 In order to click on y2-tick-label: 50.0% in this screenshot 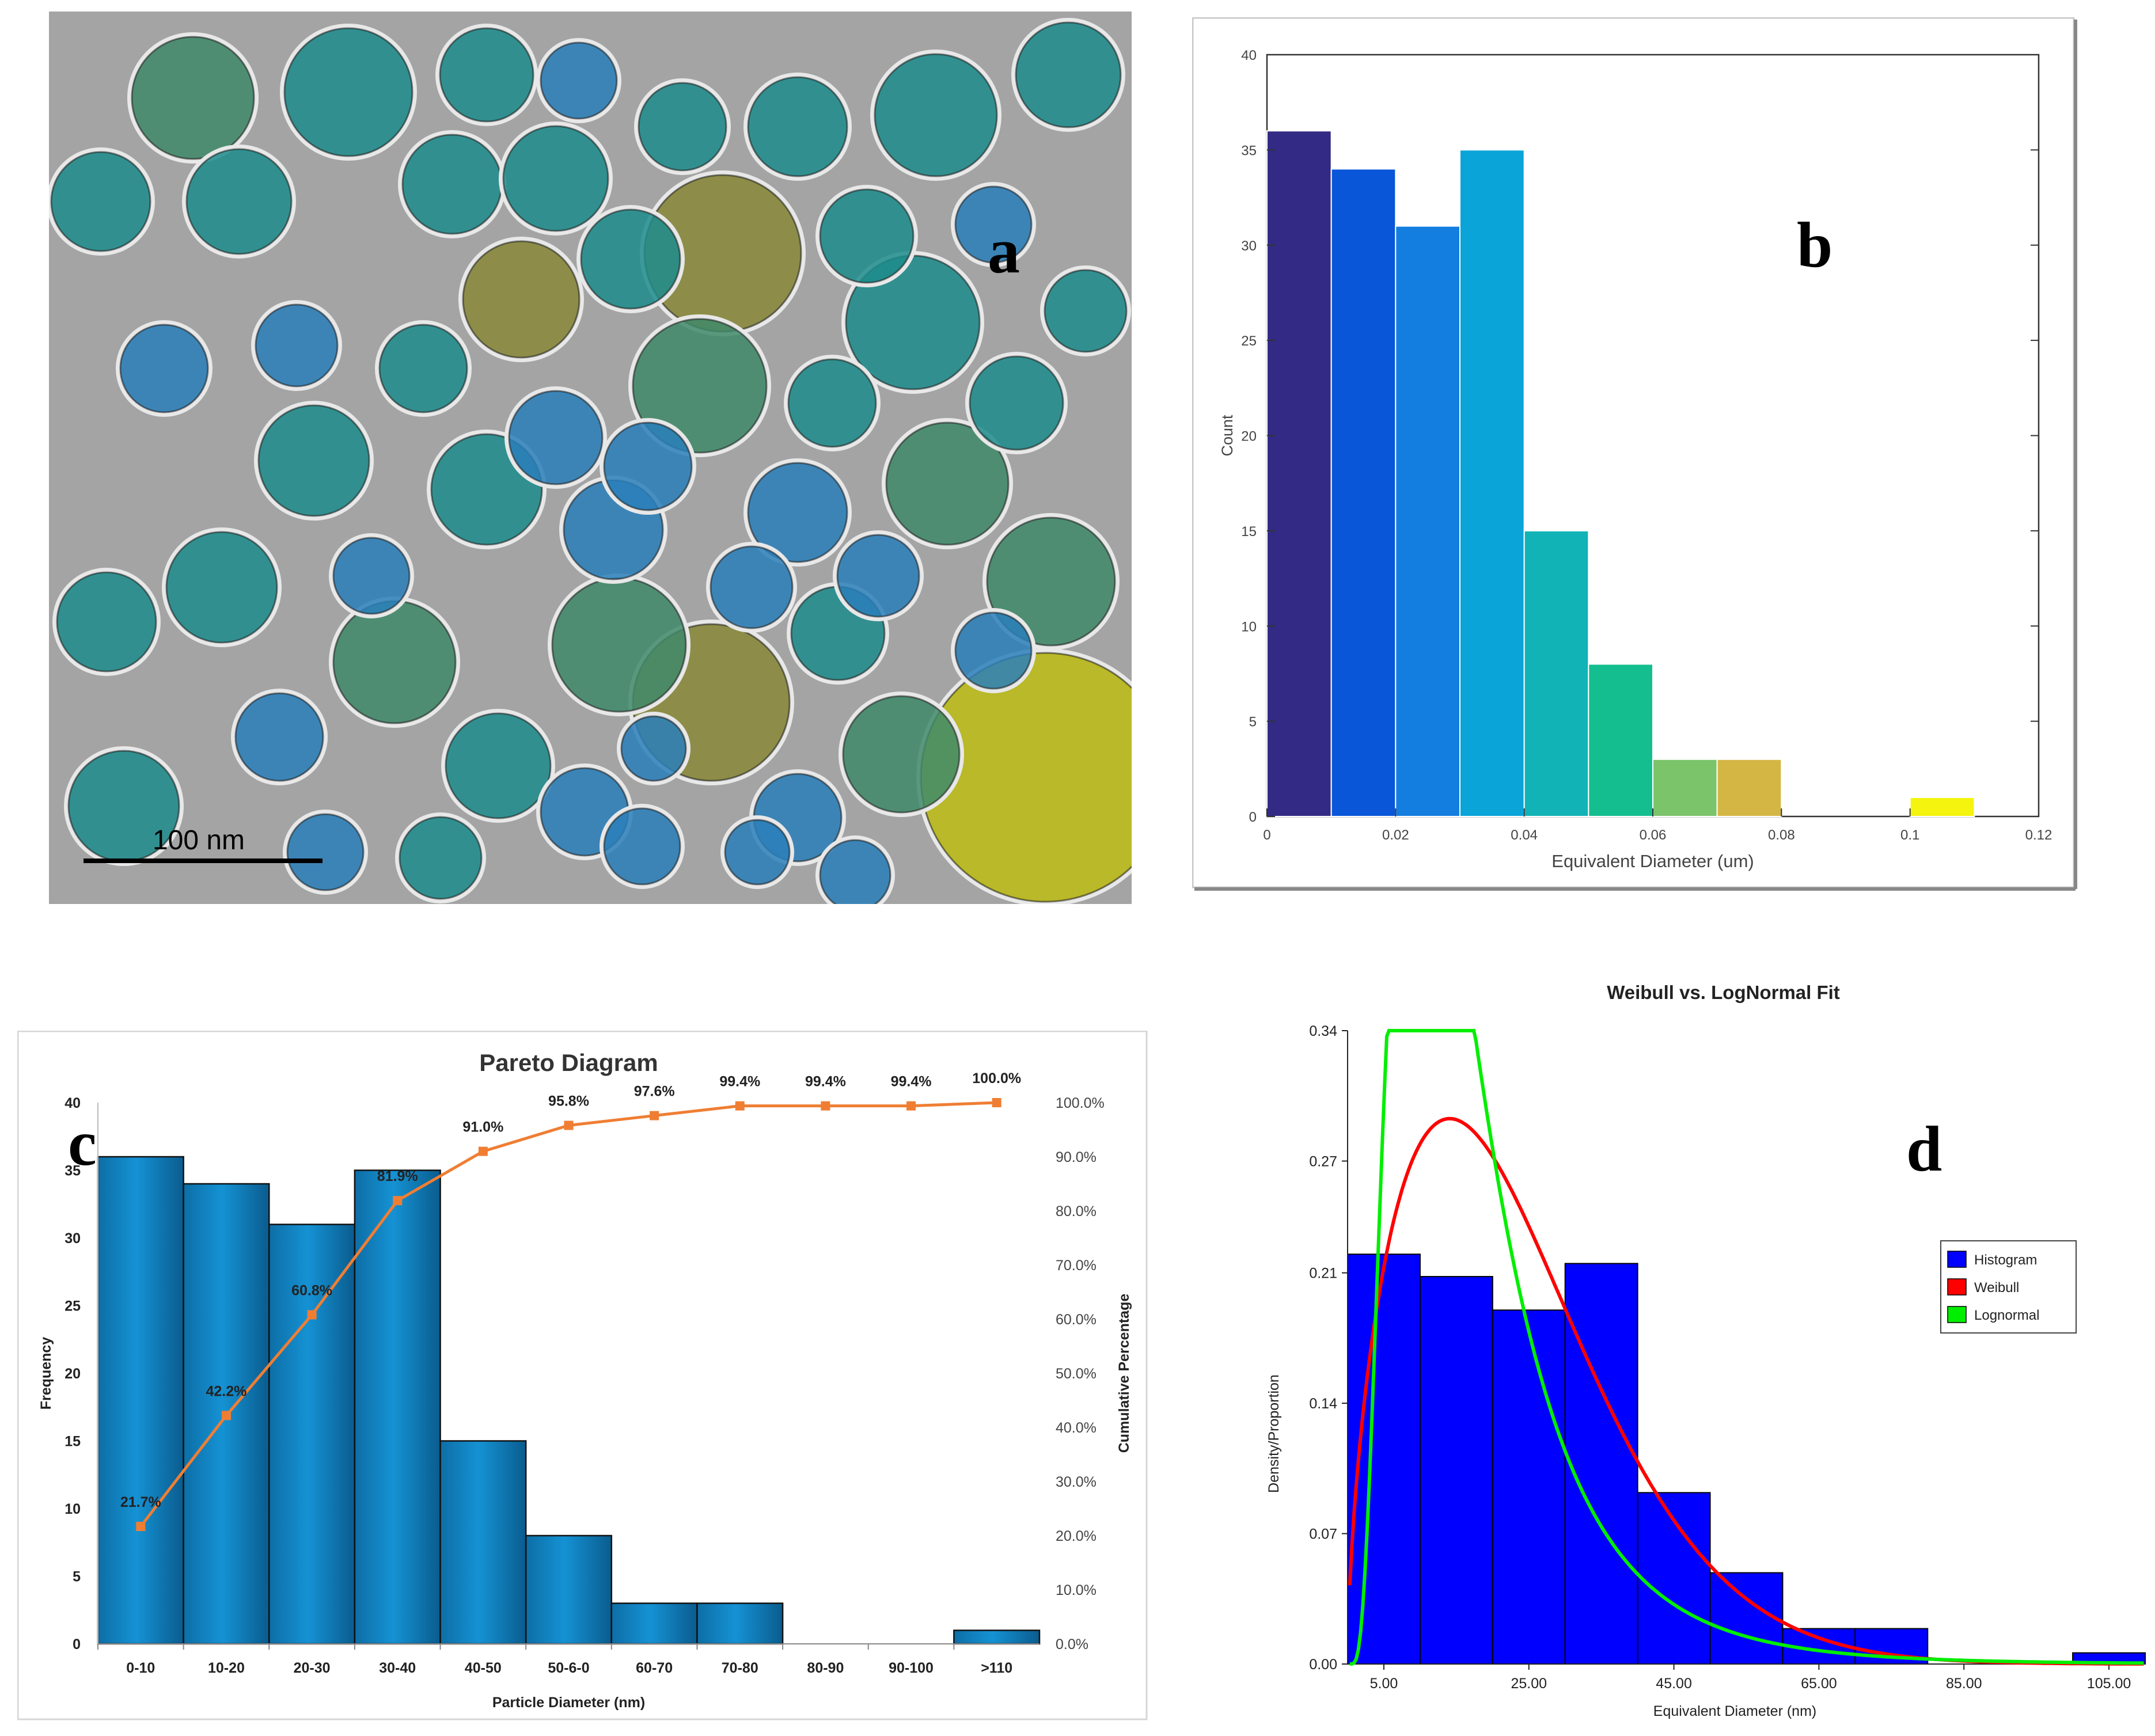, I will do `click(1077, 1374)`.